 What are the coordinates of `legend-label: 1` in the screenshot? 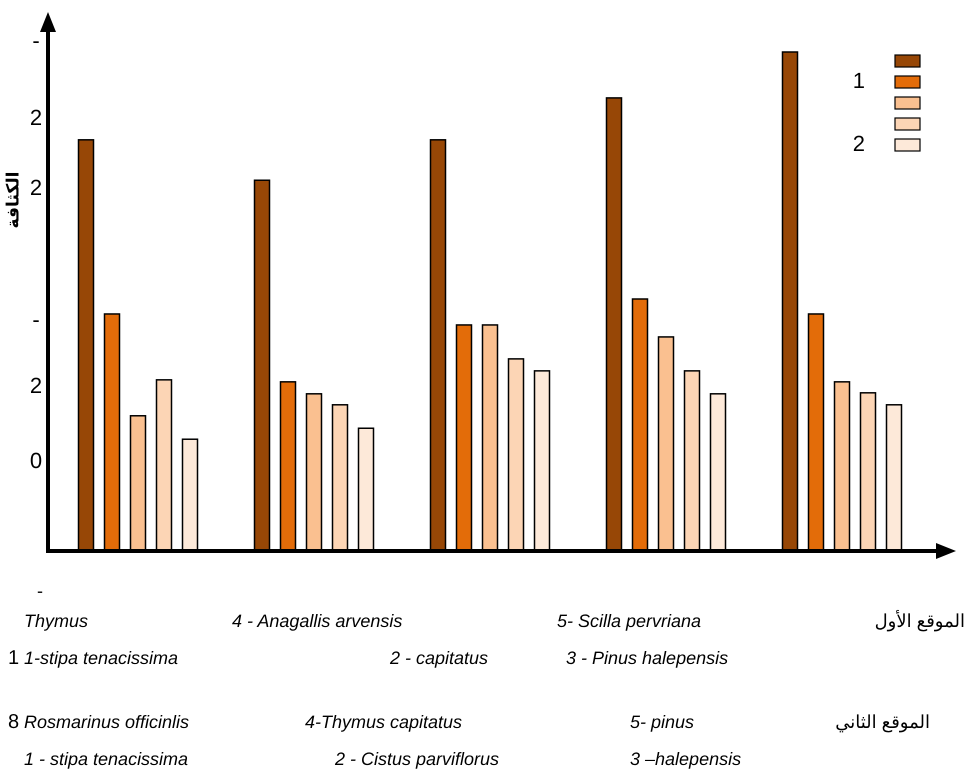 It's located at (858, 80).